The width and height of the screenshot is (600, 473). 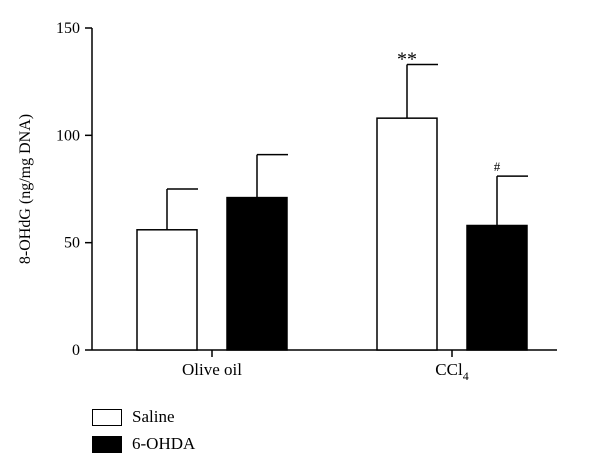 What do you see at coordinates (72, 243) in the screenshot?
I see `y-tick-label: 50` at bounding box center [72, 243].